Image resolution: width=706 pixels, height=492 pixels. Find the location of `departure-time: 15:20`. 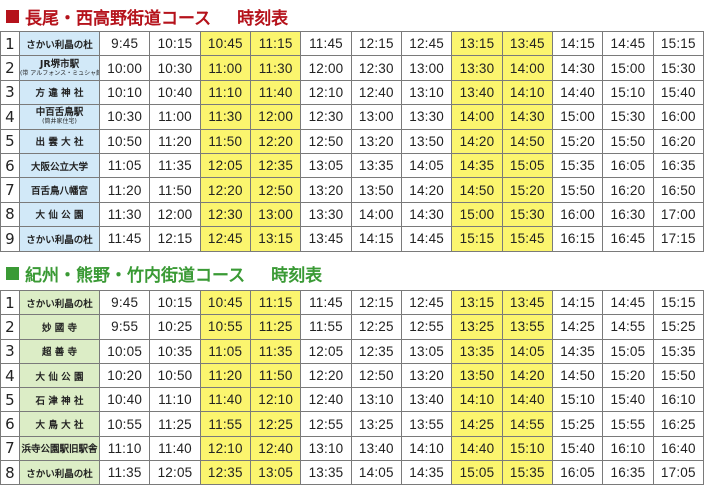

departure-time: 15:20 is located at coordinates (527, 190).